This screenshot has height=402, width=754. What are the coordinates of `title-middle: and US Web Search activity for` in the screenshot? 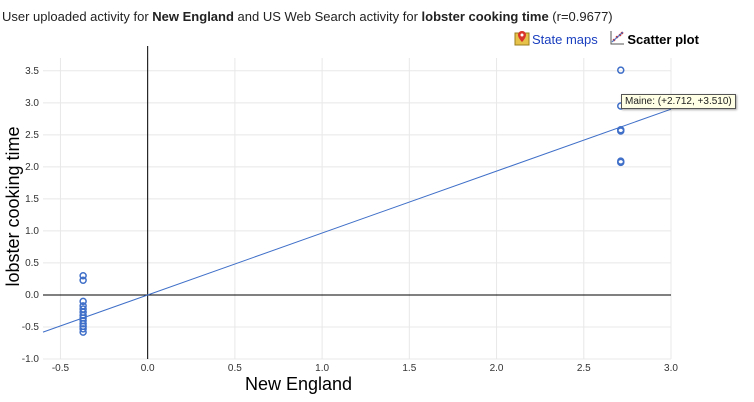 It's located at (327, 16).